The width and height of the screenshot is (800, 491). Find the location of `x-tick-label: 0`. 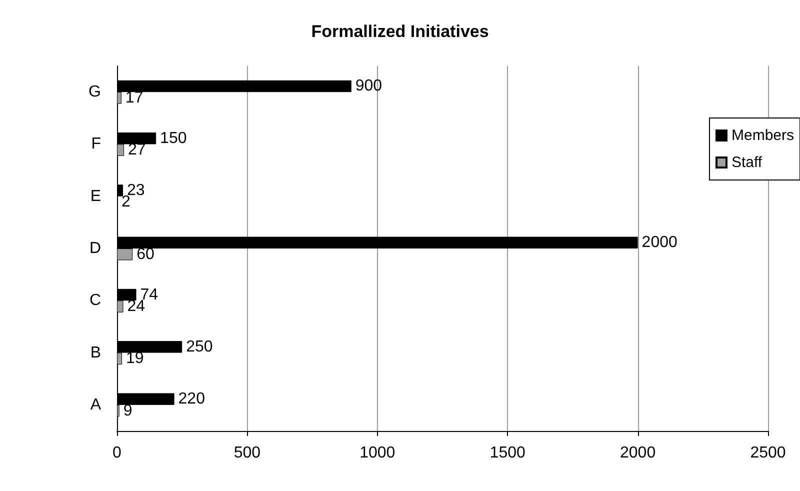

x-tick-label: 0 is located at coordinates (117, 453).